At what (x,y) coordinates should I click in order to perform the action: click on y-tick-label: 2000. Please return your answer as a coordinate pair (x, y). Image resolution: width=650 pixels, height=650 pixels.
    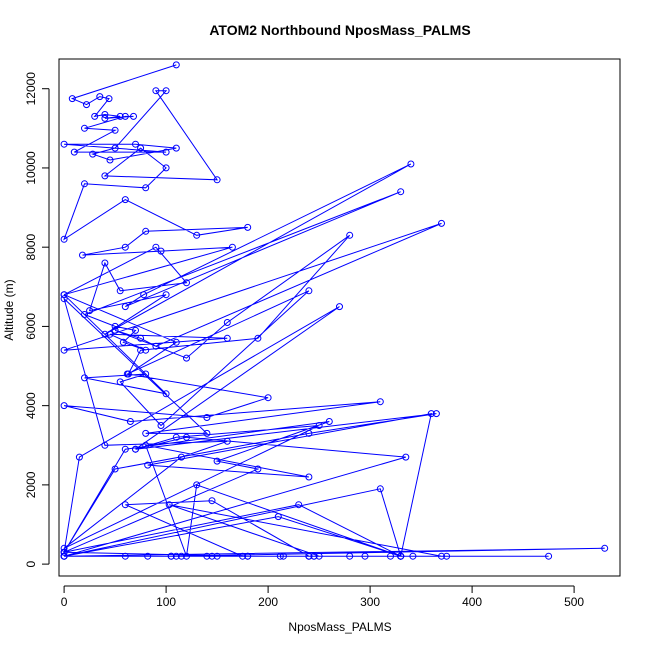
    Looking at the image, I should click on (31, 484).